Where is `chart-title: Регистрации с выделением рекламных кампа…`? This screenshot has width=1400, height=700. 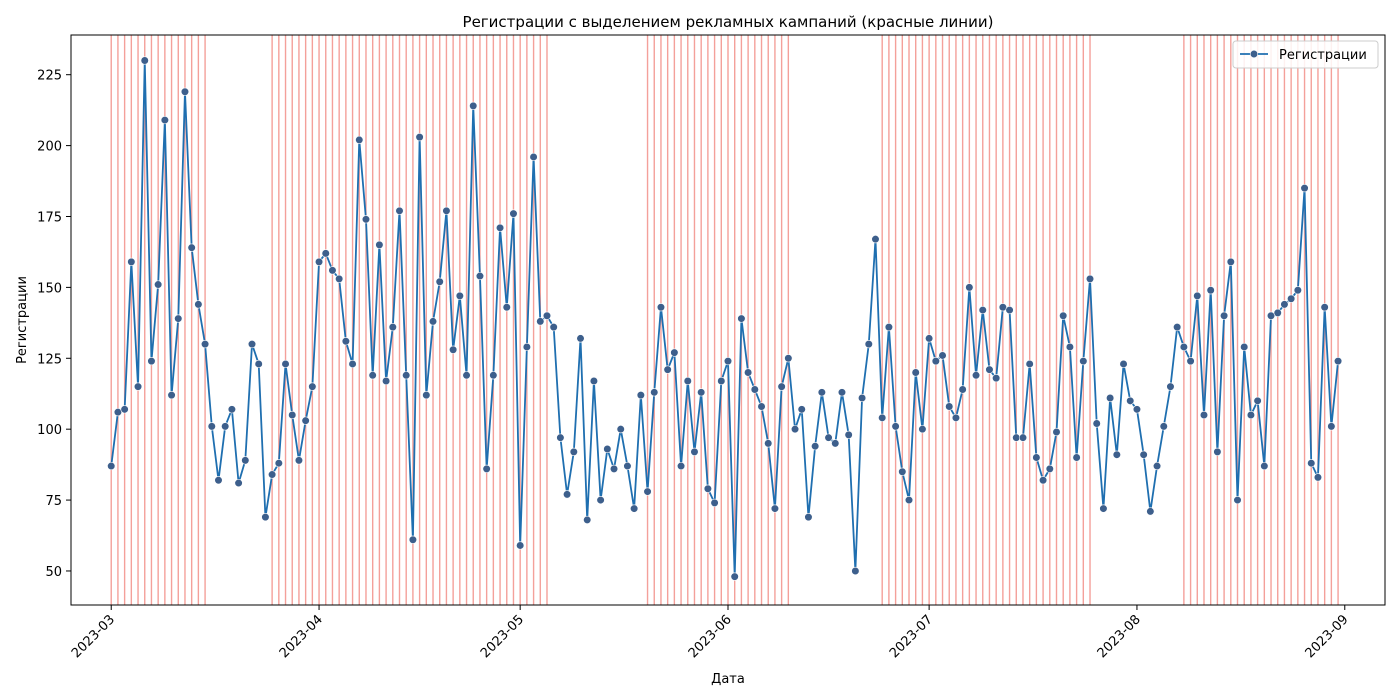
chart-title: Регистрации с выделением рекламных кампа… is located at coordinates (728, 22).